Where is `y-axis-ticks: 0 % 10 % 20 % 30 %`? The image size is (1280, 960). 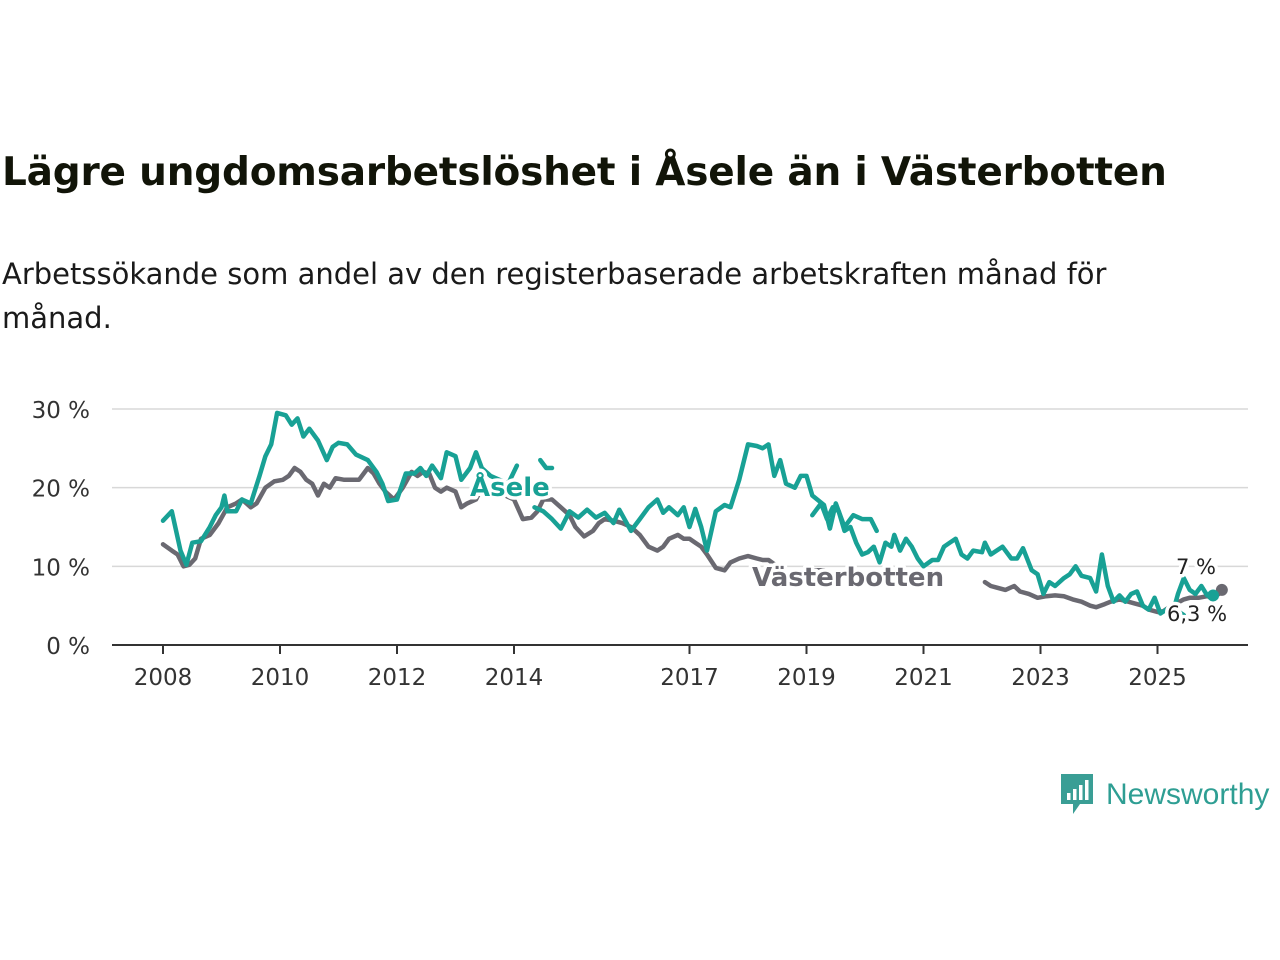 y-axis-ticks: 0 % 10 % 20 % 30 % is located at coordinates (61, 529).